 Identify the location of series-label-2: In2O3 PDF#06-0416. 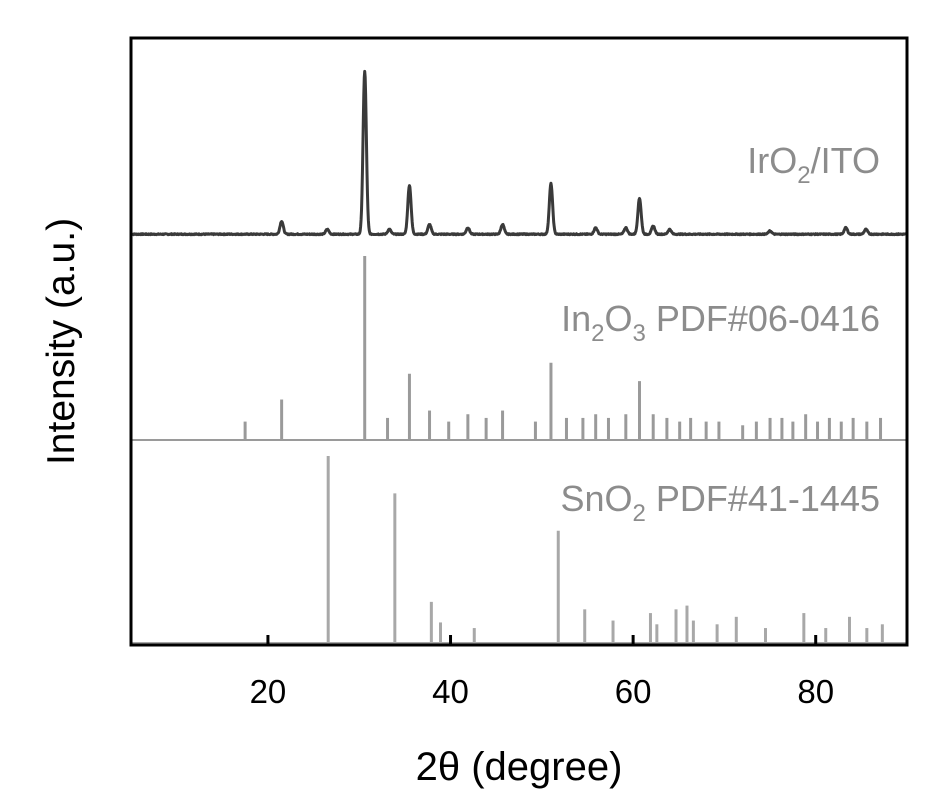
(720, 322).